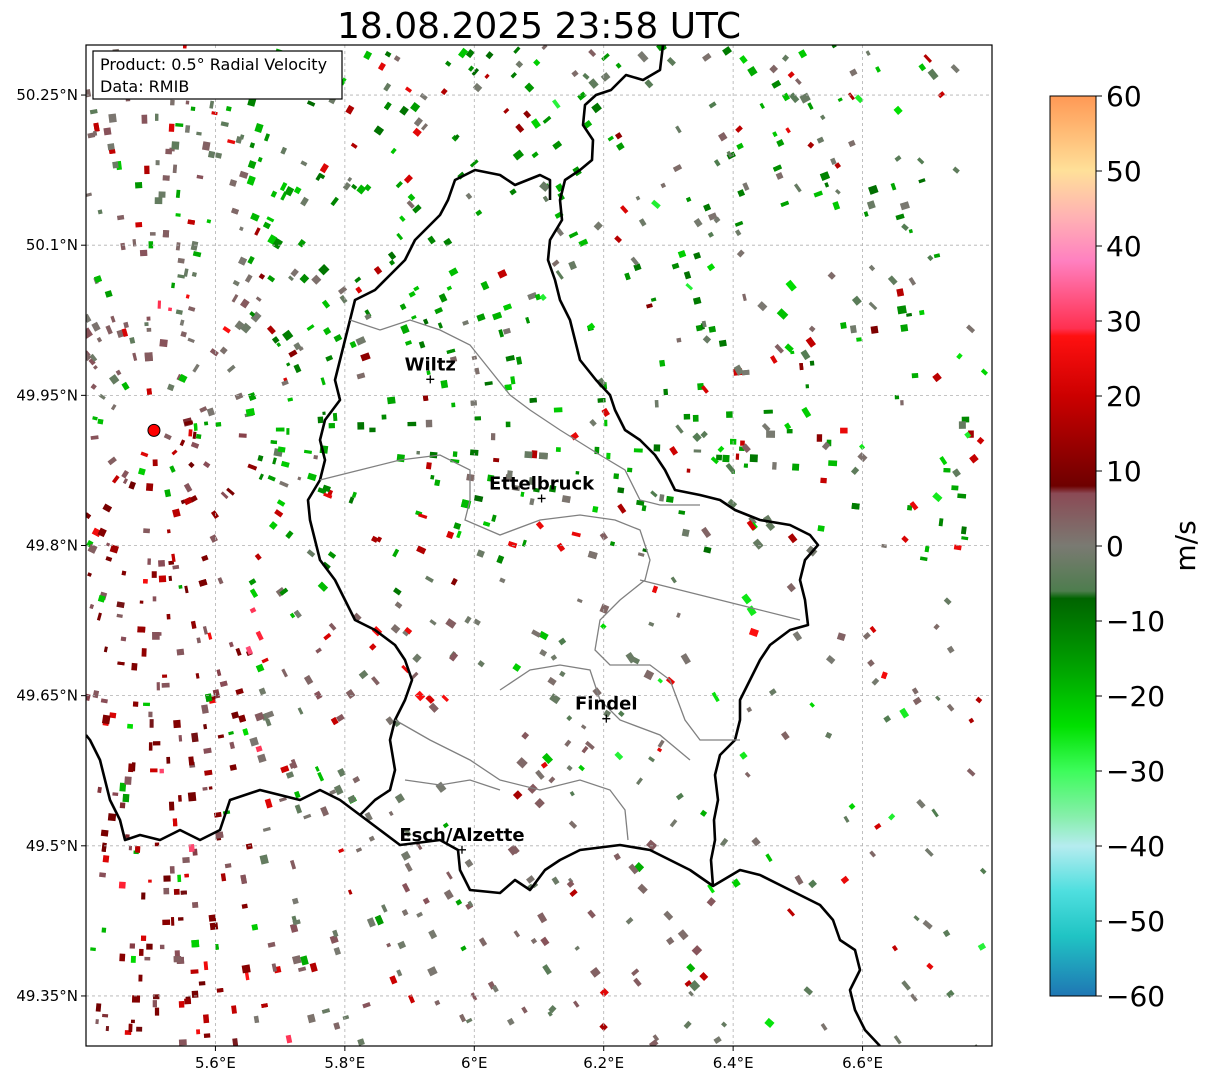 This screenshot has height=1081, width=1207. I want to click on city-label: Esch/Alzette, so click(461, 835).